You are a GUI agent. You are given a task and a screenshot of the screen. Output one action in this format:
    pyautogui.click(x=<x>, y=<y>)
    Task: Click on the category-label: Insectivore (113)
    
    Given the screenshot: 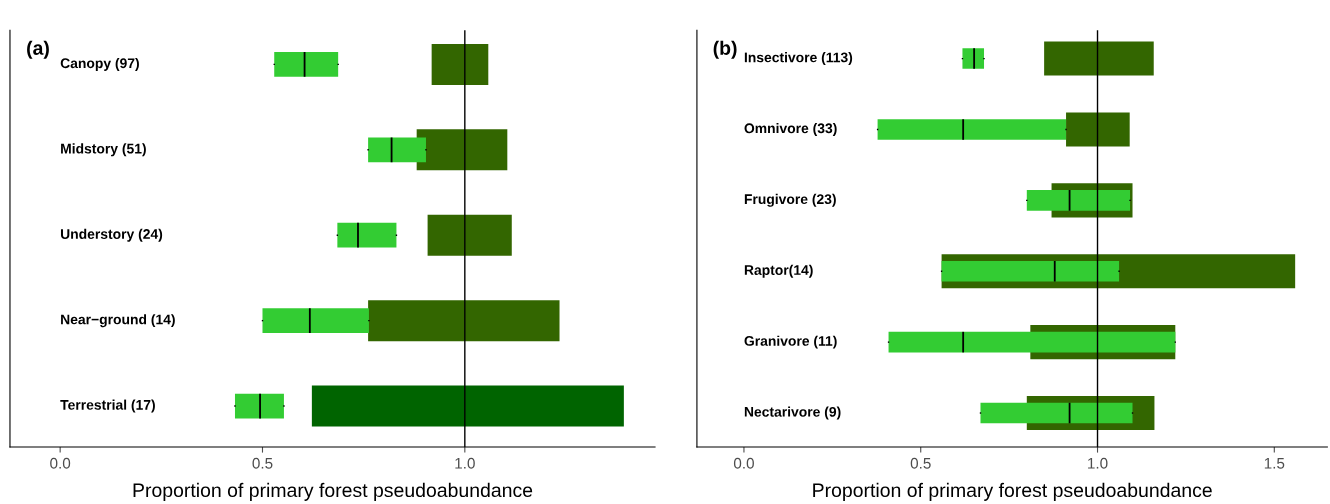 What is the action you would take?
    pyautogui.click(x=798, y=59)
    